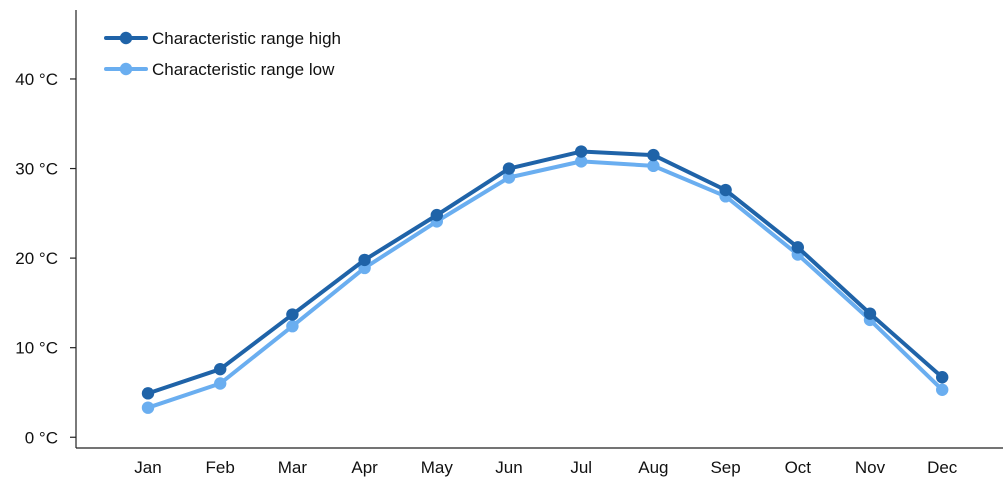  Describe the element at coordinates (293, 467) in the screenshot. I see `x-tick-label: Mar` at that location.